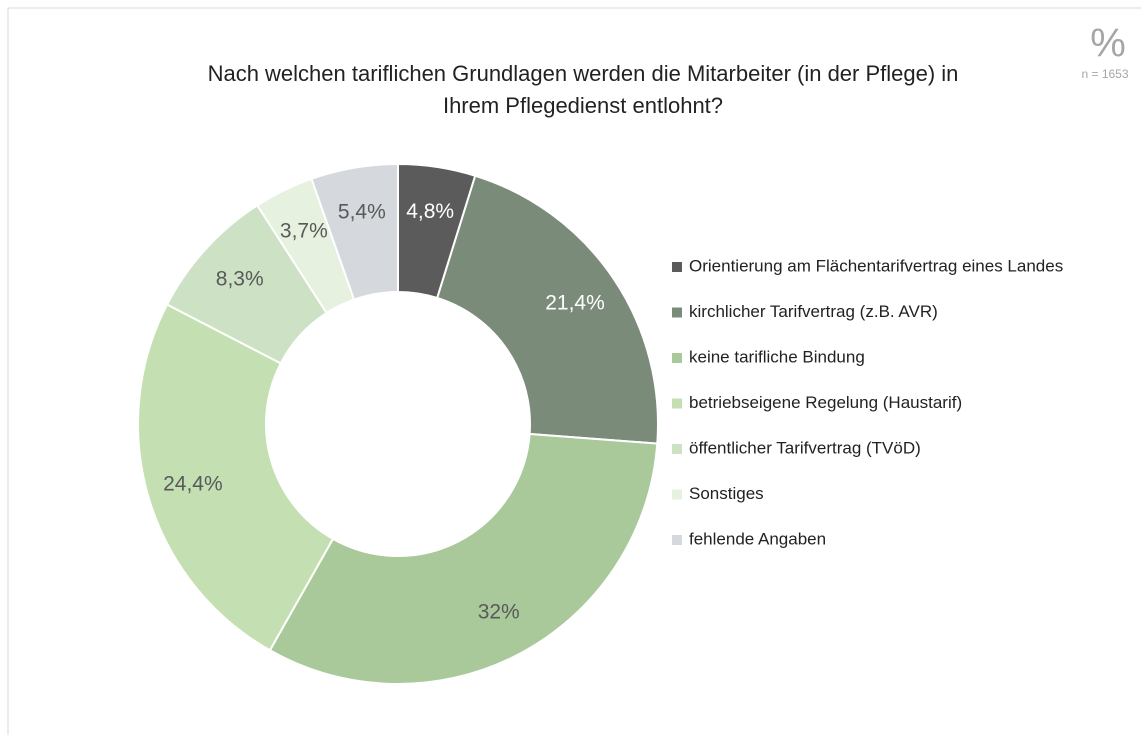 This screenshot has width=1141, height=735. Describe the element at coordinates (193, 484) in the screenshot. I see `data-label: 24,4%` at that location.